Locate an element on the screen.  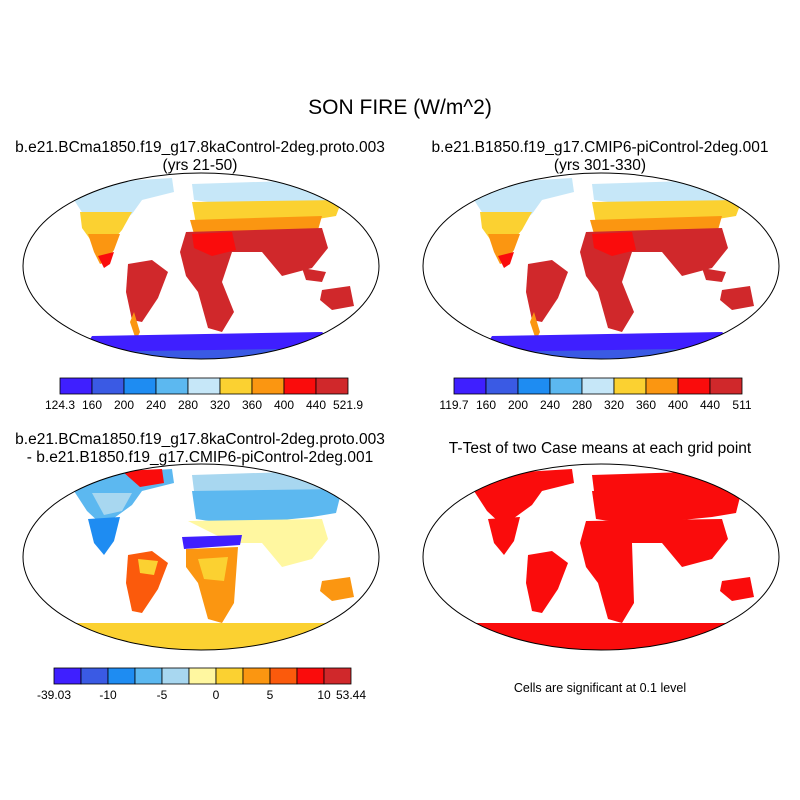
colorbar-label: 119.7 is located at coordinates (453, 405).